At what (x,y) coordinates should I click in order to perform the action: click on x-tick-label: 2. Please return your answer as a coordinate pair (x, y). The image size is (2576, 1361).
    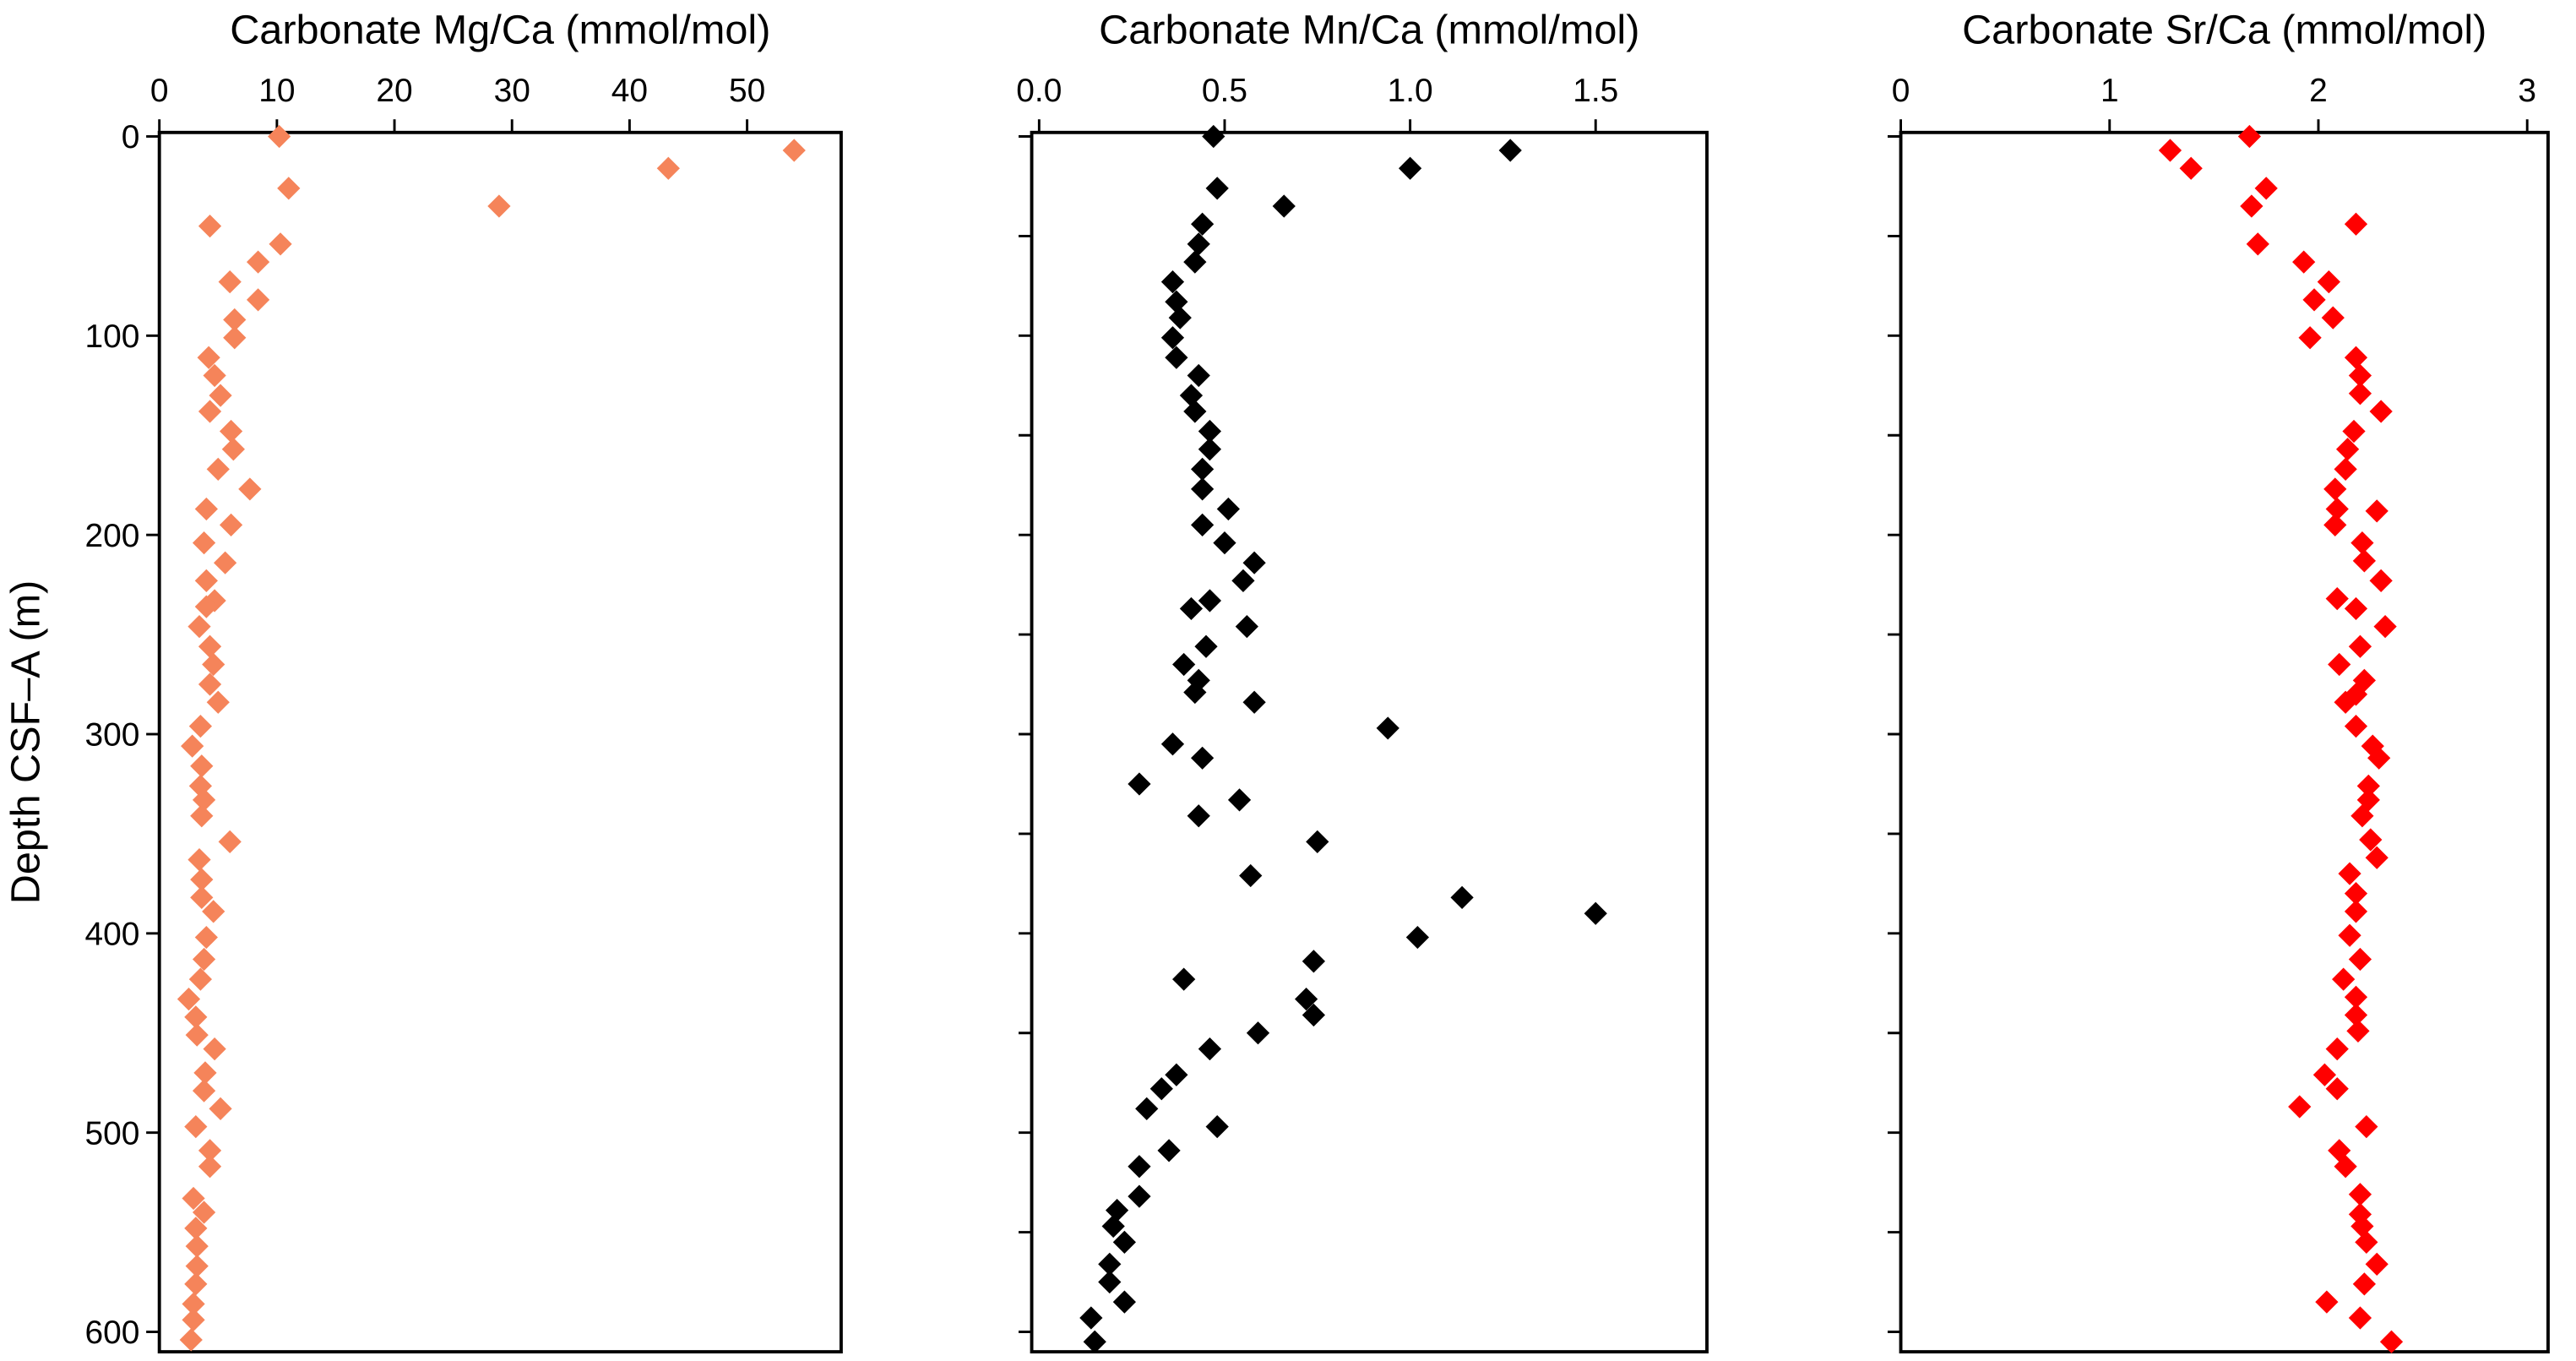
    Looking at the image, I should click on (2318, 91).